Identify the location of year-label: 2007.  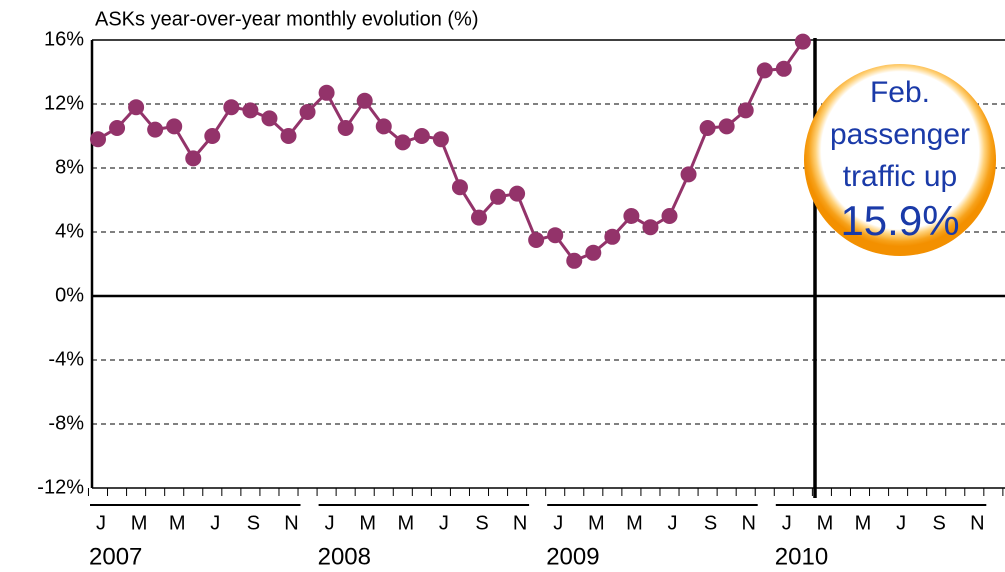
(115, 556).